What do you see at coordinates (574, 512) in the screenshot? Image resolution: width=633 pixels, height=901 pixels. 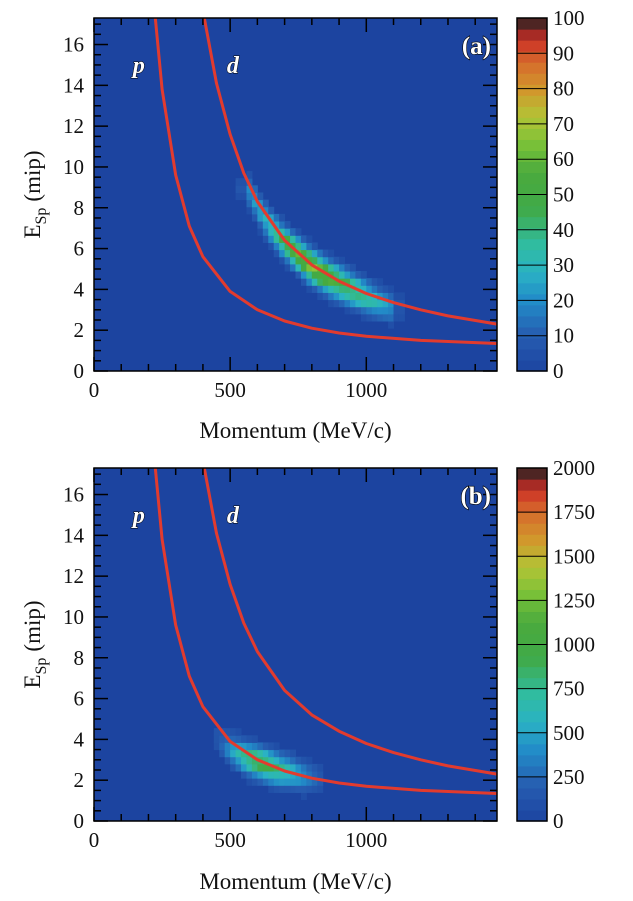 I see `colorbar-tick-label: 1750` at bounding box center [574, 512].